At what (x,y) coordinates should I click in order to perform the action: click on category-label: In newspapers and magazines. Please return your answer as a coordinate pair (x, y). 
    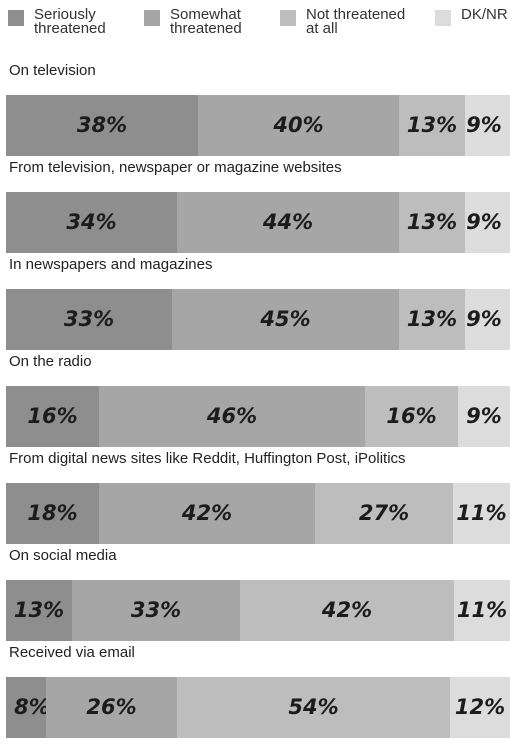
    Looking at the image, I should click on (111, 264).